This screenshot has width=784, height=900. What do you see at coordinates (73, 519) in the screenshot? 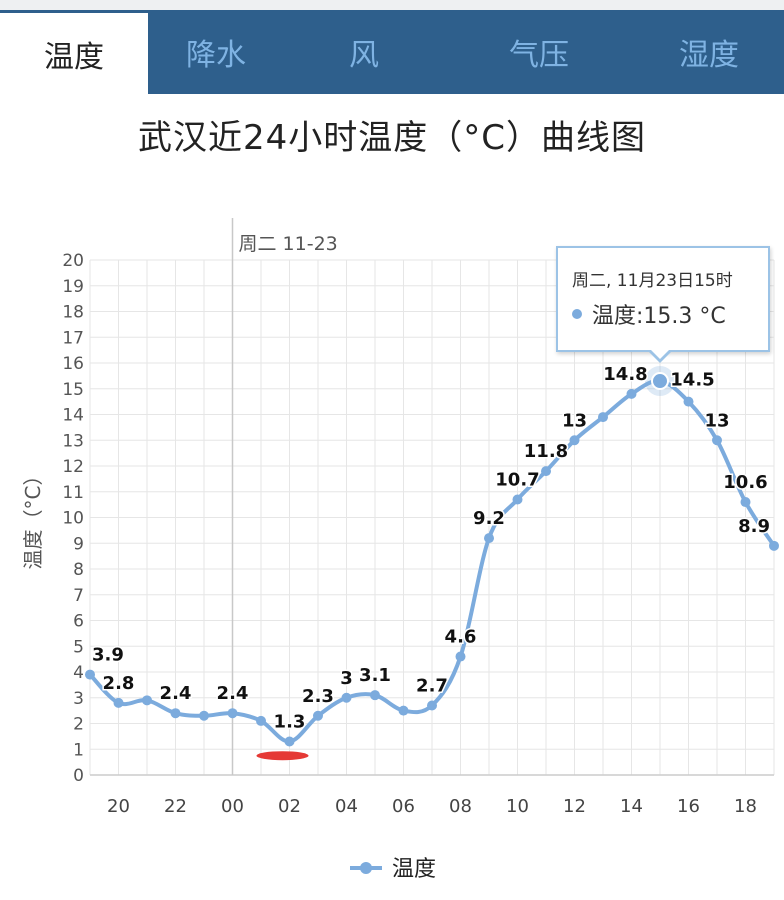
I see `y-tick-label: 10` at bounding box center [73, 519].